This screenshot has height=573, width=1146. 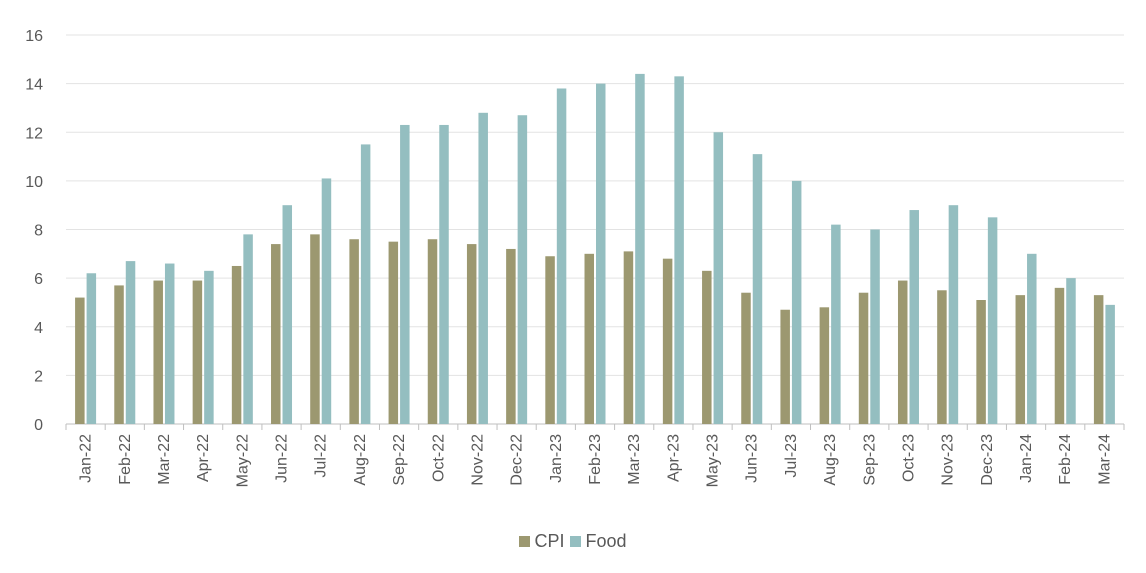 I want to click on x-tick-label: Nov-23, so click(x=948, y=460).